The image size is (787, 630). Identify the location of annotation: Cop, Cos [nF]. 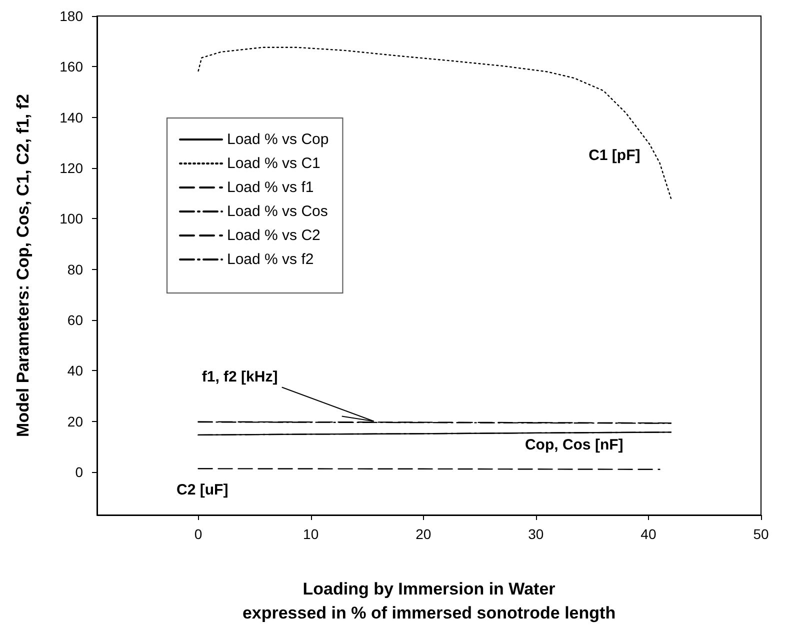
(574, 445).